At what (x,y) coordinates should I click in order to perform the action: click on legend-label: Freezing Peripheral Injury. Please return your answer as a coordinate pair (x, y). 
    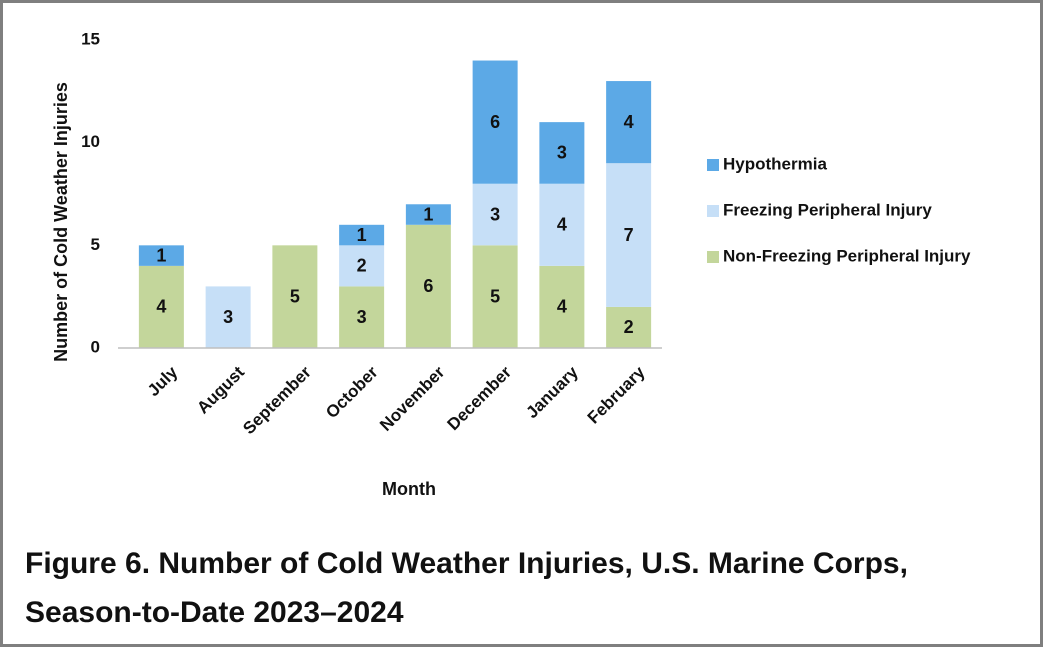
    Looking at the image, I should click on (827, 209).